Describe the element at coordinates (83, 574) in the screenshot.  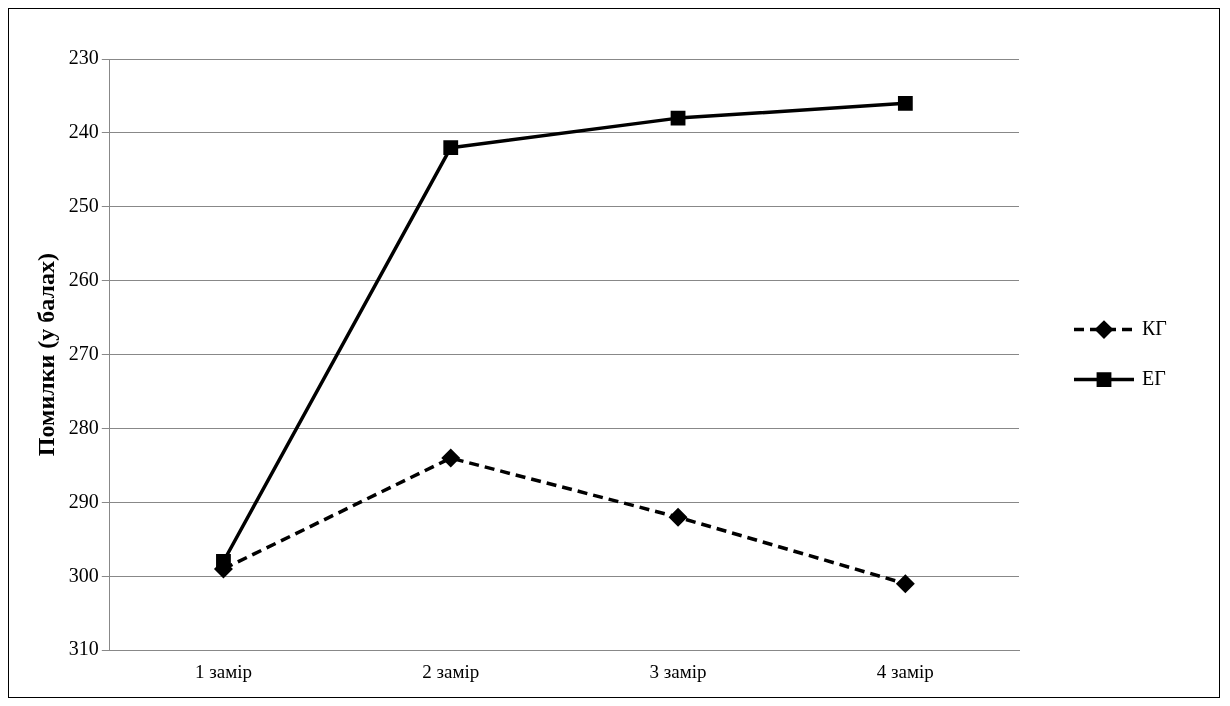
I see `y-tick-label: 300` at that location.